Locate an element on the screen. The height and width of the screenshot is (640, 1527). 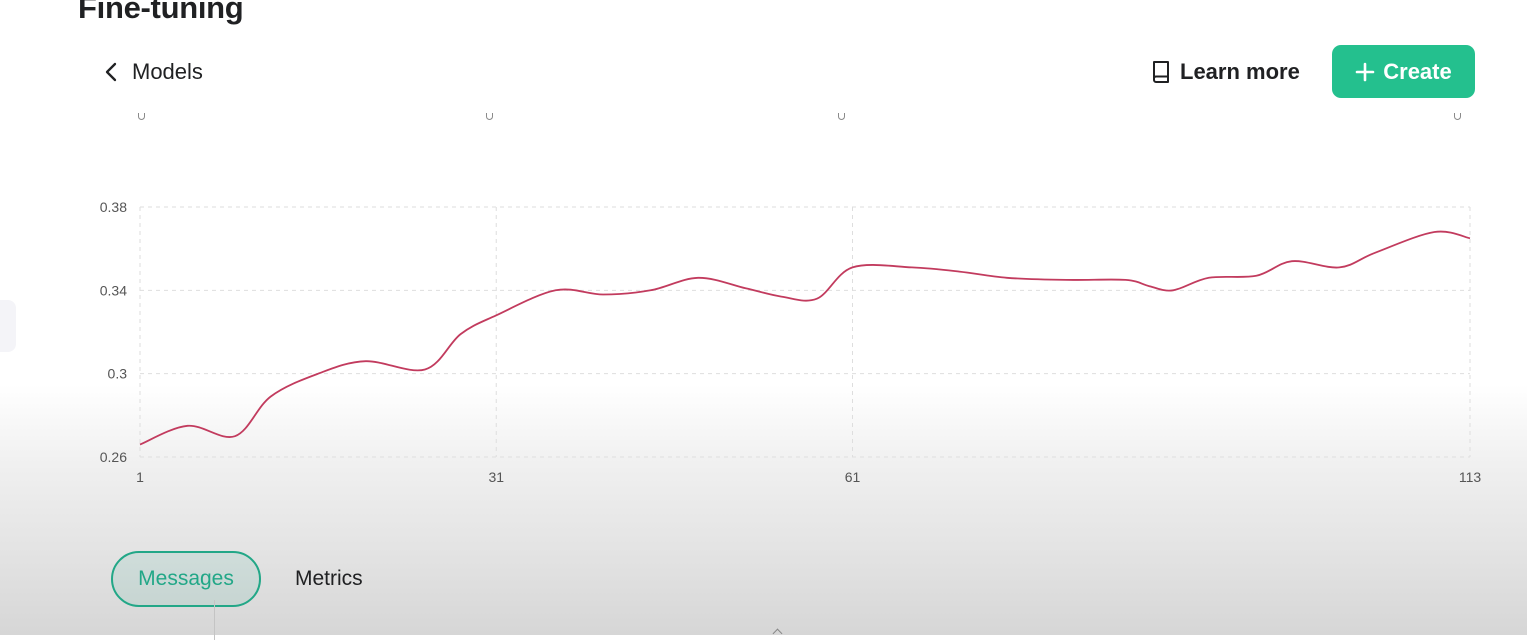
previous-chart-tick-labels is located at coordinates (763, 116).